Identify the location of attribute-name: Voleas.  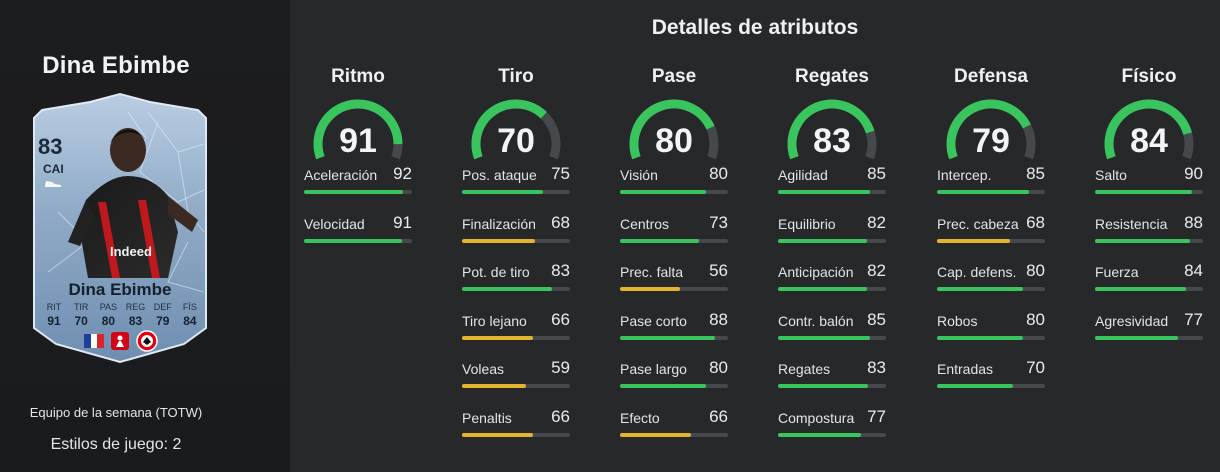
(483, 369).